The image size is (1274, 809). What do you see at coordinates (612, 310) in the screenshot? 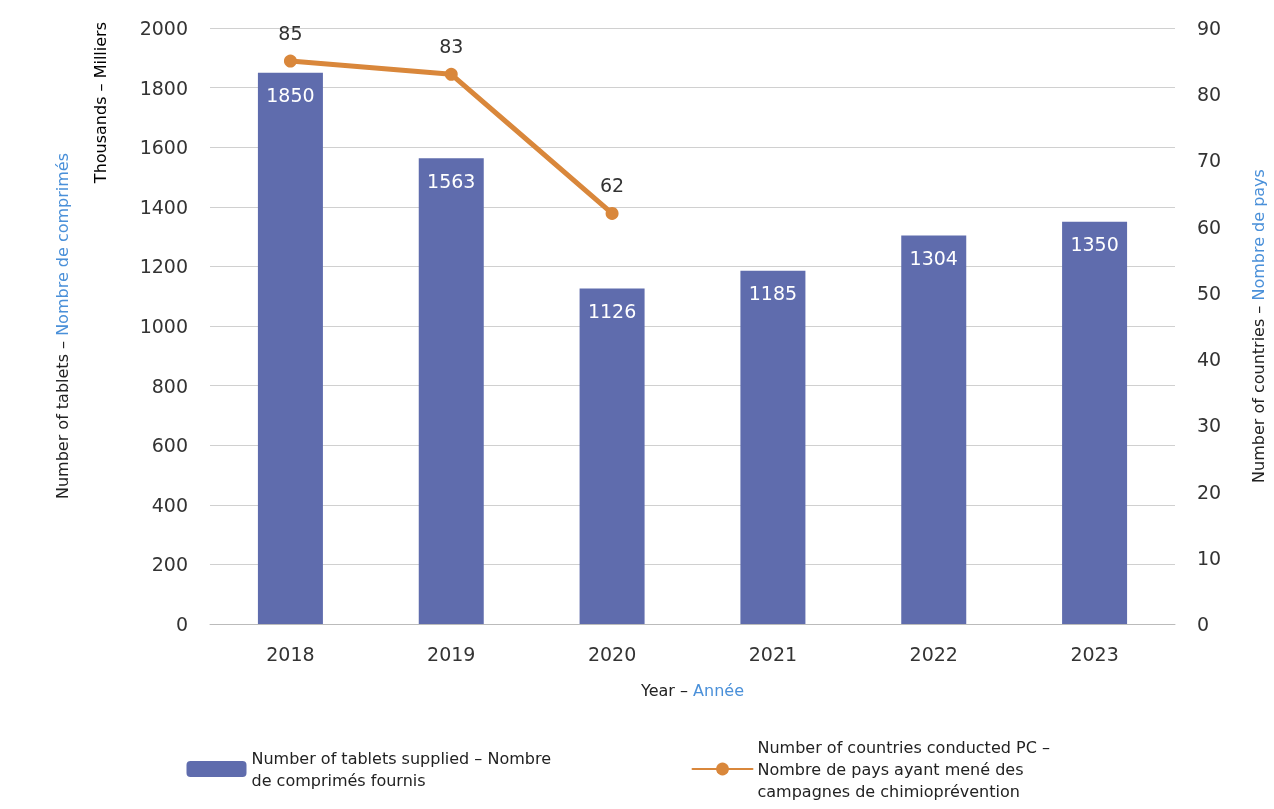
I see `data-label: 1126` at bounding box center [612, 310].